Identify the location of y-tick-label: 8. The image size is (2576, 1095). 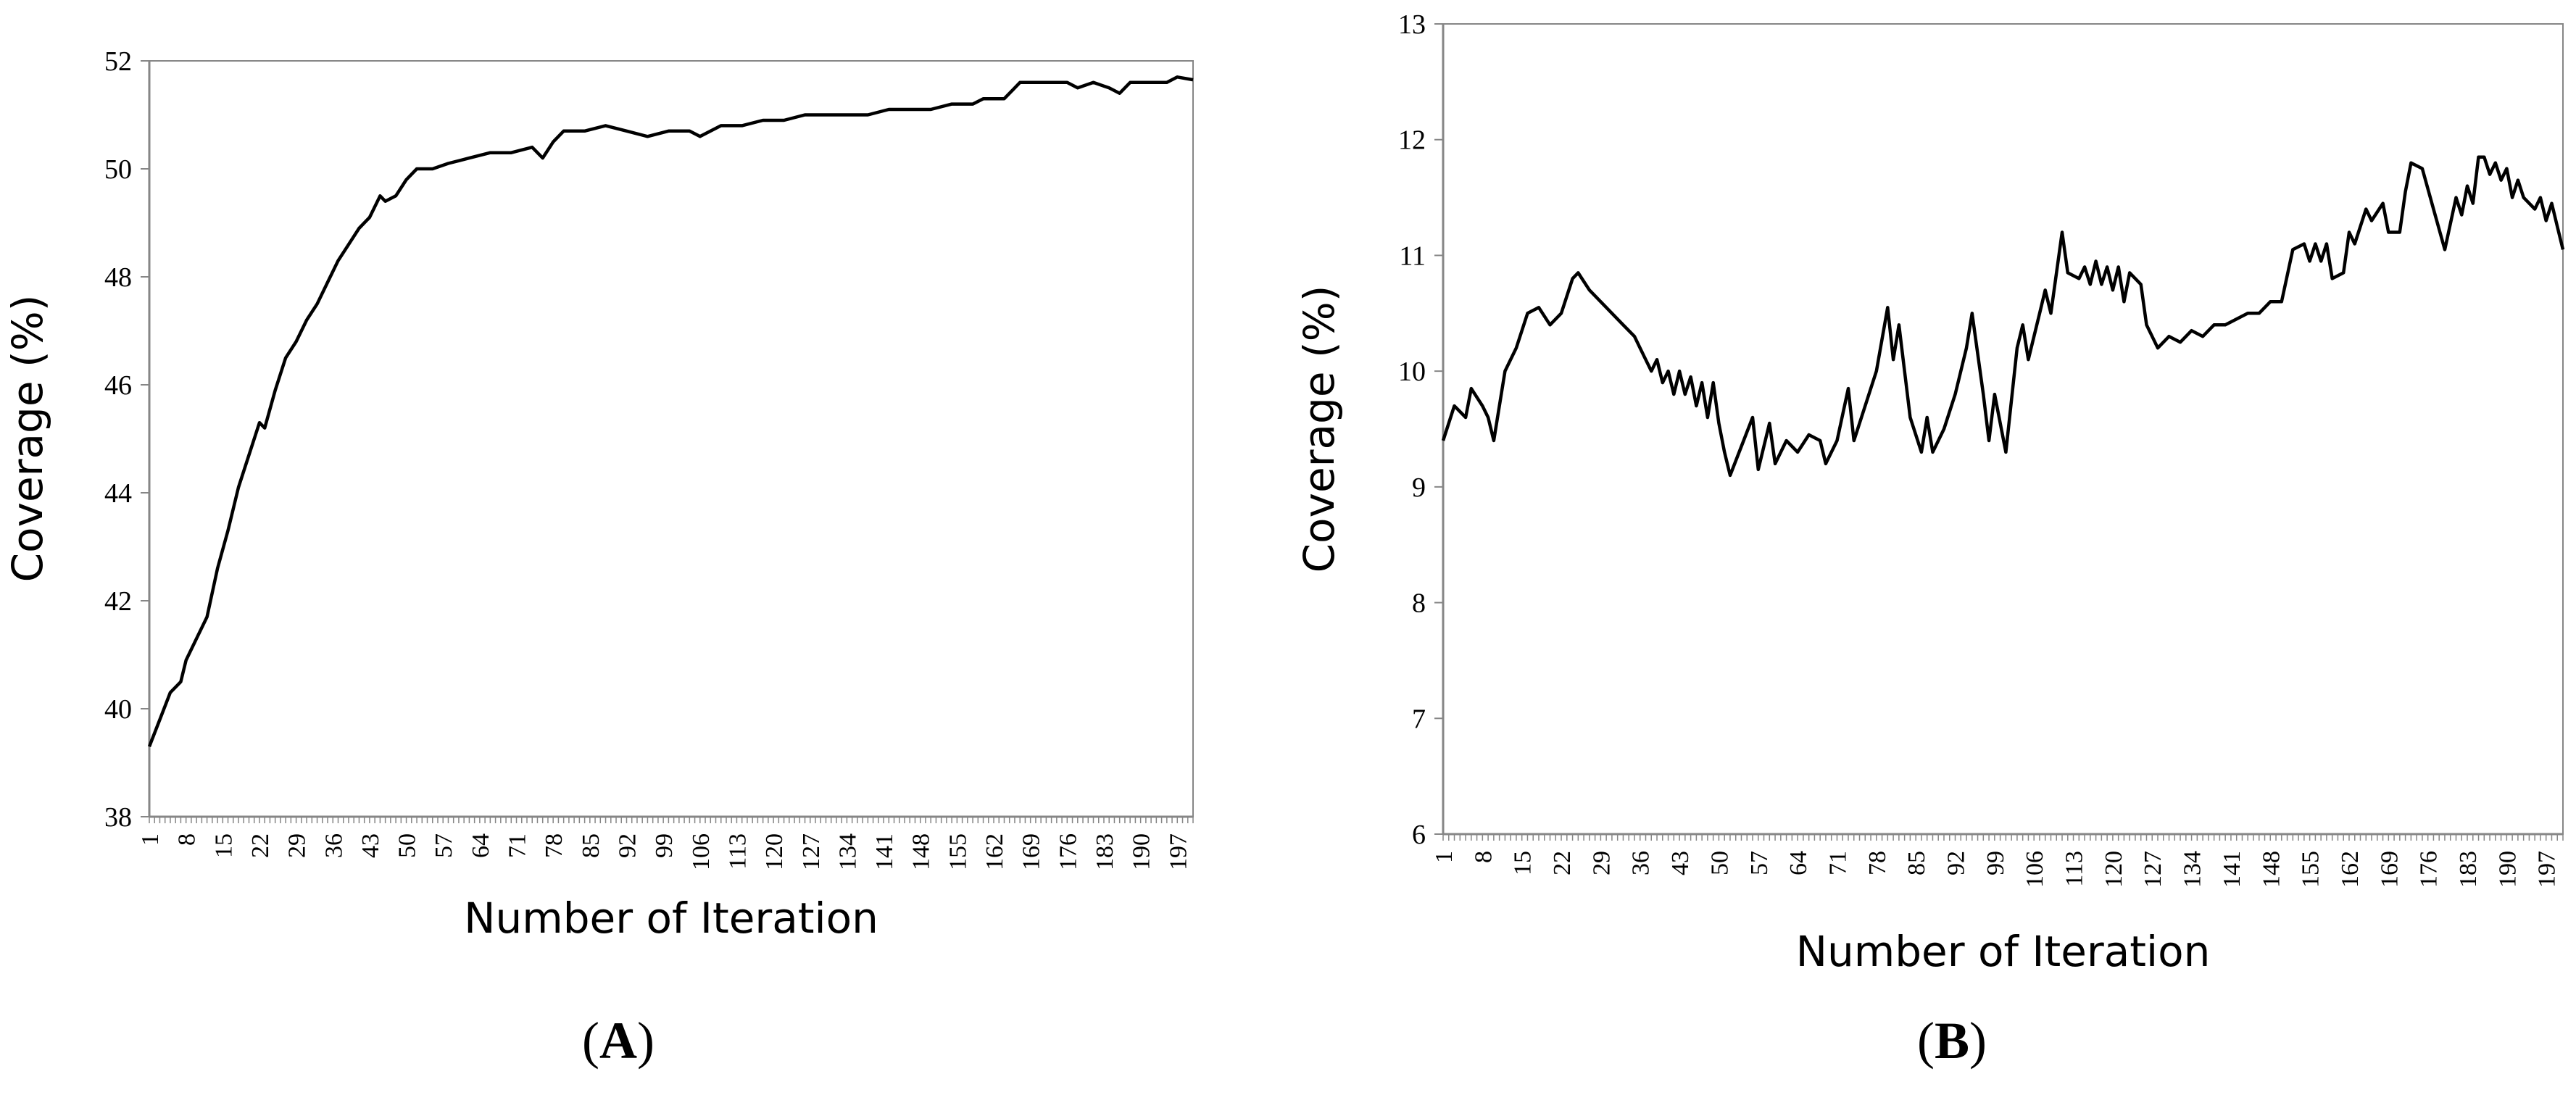
(1419, 604).